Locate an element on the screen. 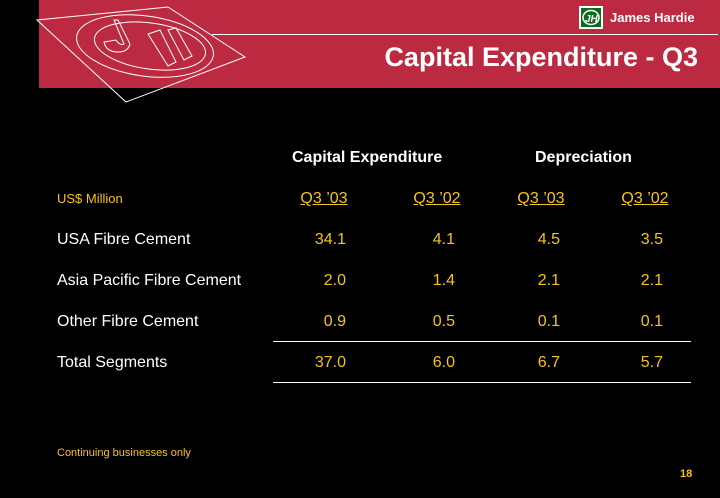 The height and width of the screenshot is (498, 720). cell: 34.1 is located at coordinates (330, 239).